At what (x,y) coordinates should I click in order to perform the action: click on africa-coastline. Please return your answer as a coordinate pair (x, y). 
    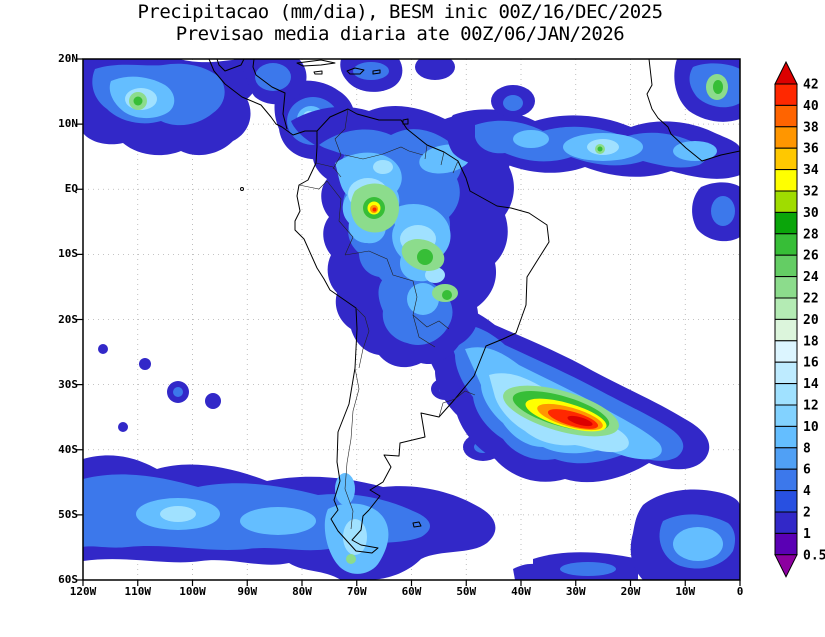
    Looking at the image, I should click on (693, 110).